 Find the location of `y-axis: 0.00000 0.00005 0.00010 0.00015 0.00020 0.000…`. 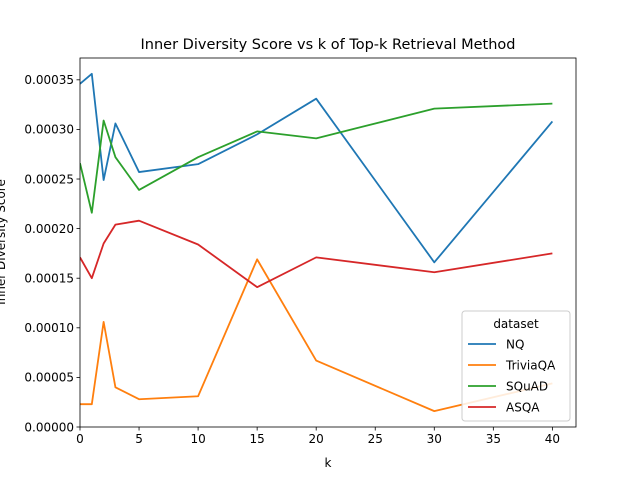

y-axis: 0.00000 0.00005 0.00010 0.00015 0.00020 0.000… is located at coordinates (52, 253).